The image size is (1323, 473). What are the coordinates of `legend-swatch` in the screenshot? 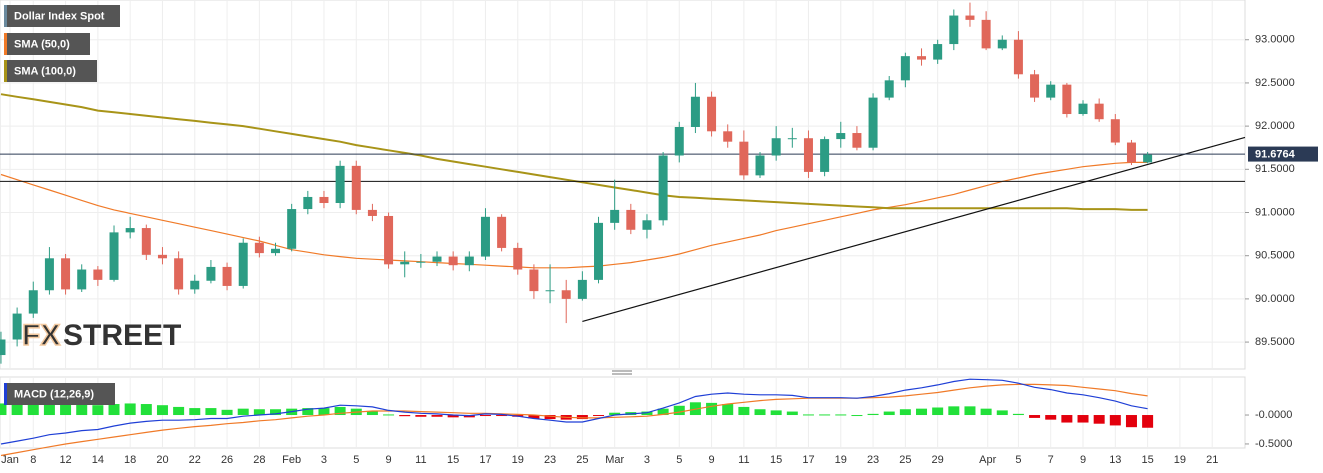 It's located at (5, 44).